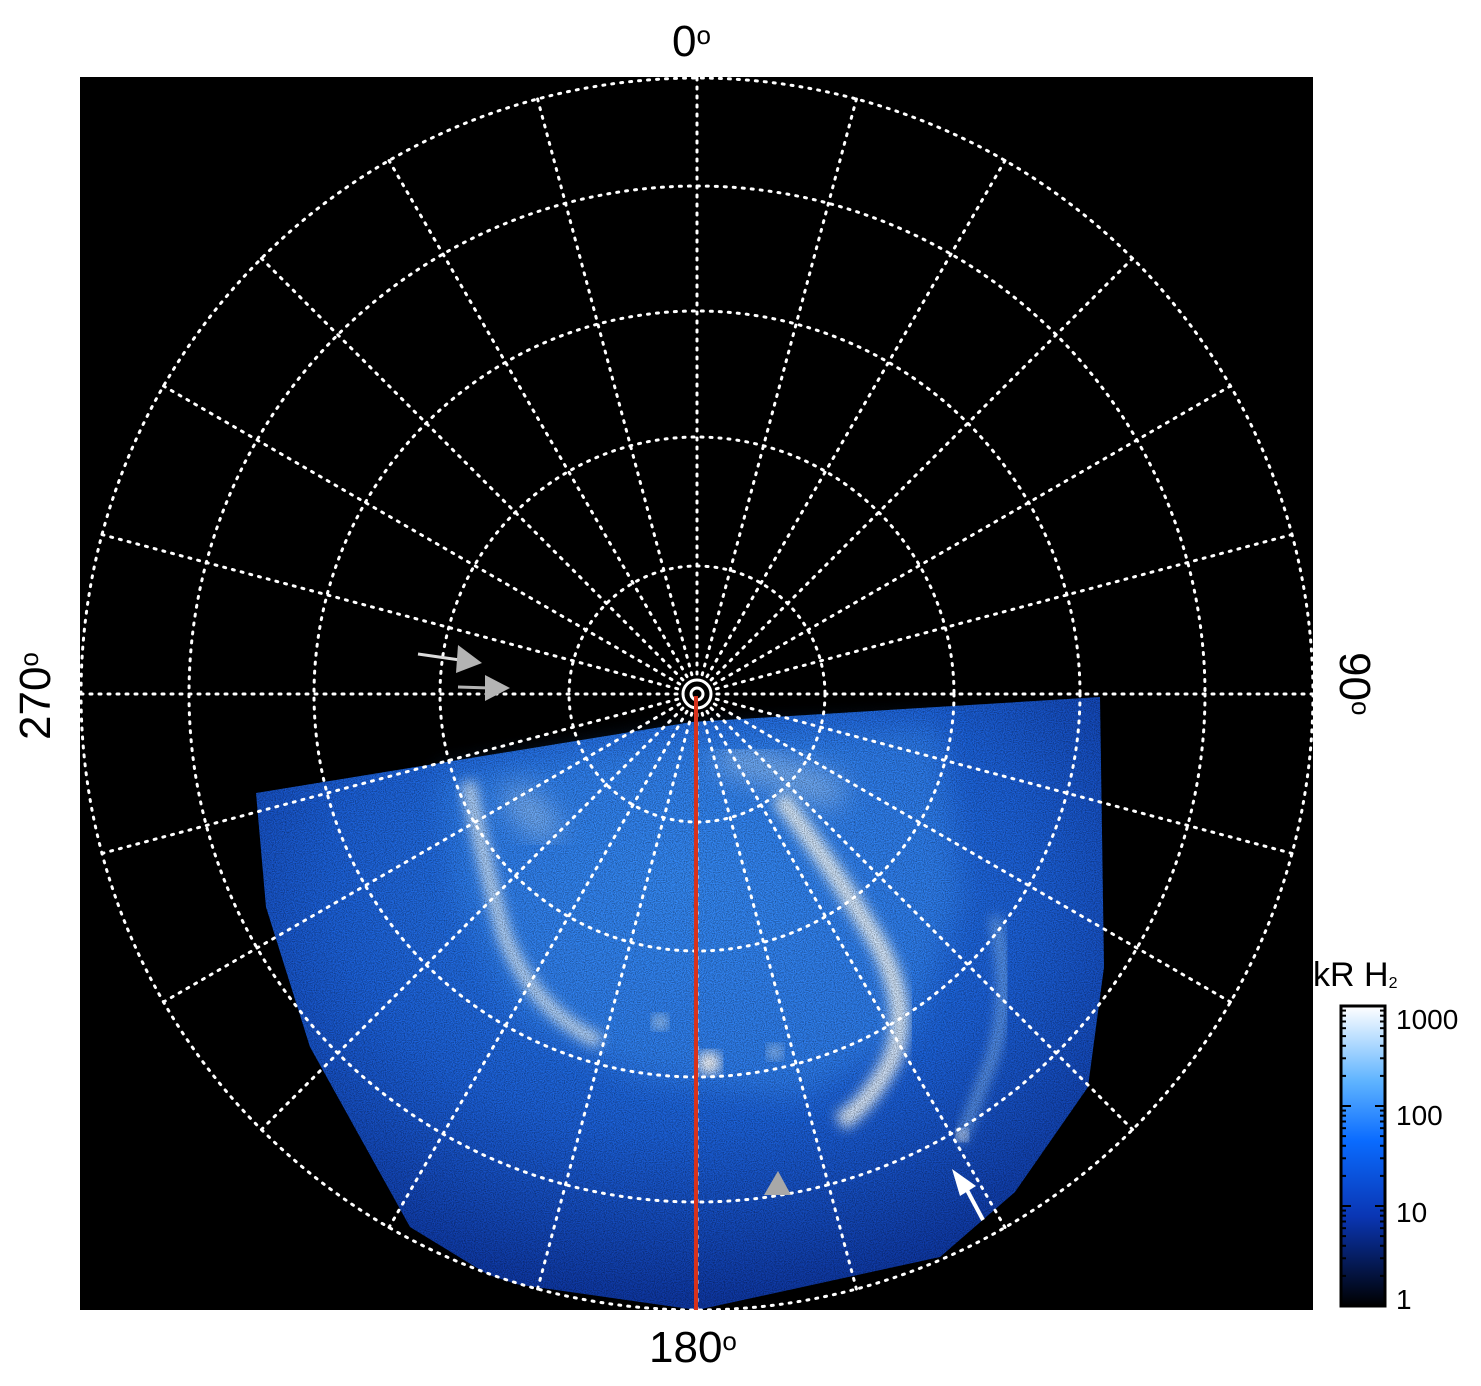  Describe the element at coordinates (35, 703) in the screenshot. I see `label-270-text: 270` at that location.